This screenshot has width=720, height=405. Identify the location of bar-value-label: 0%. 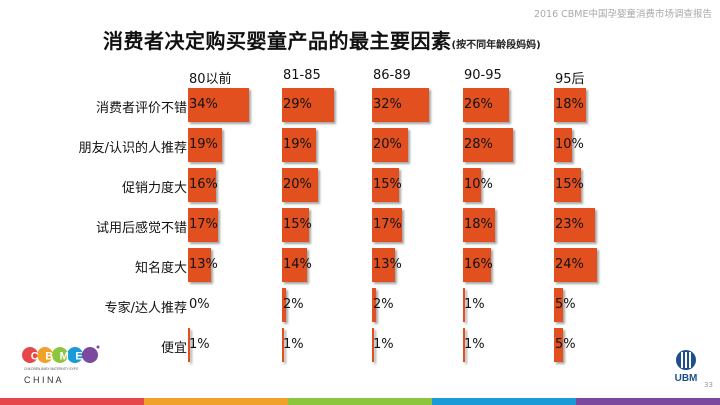
(199, 304).